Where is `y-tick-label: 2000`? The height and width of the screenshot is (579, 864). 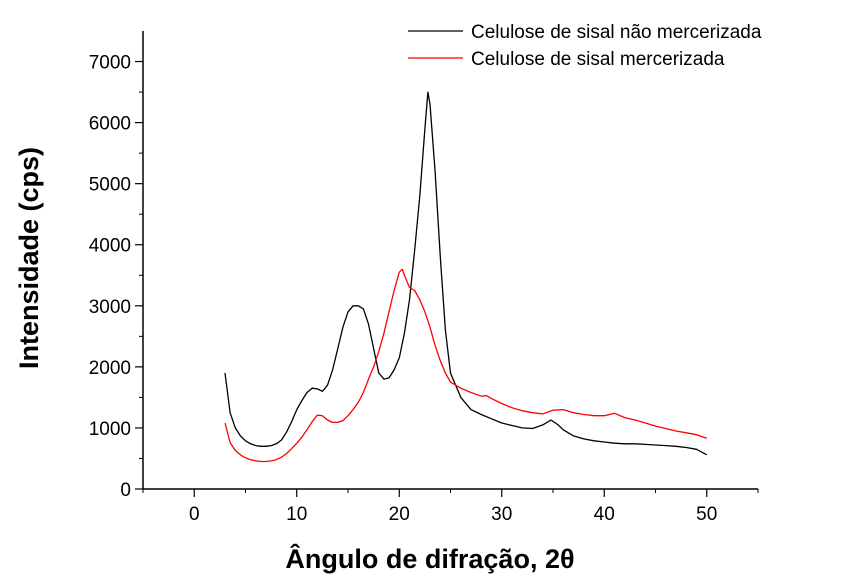 y-tick-label: 2000 is located at coordinates (110, 368).